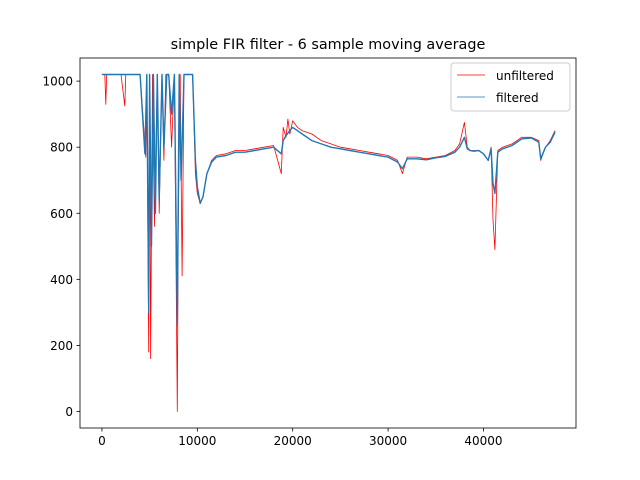 The width and height of the screenshot is (640, 480). What do you see at coordinates (510, 87) in the screenshot?
I see `legend: unfiltered filtered` at bounding box center [510, 87].